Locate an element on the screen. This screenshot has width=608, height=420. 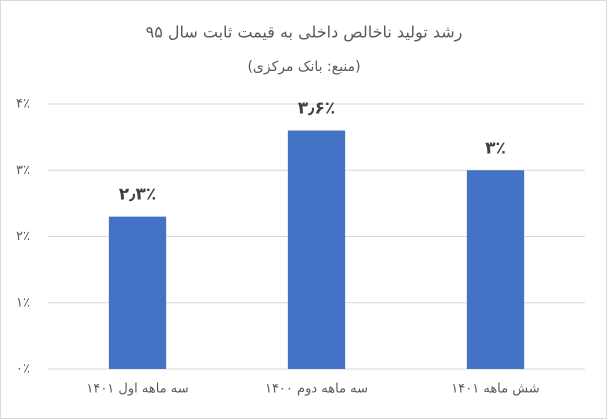
y-tick-label: ۰٪ is located at coordinates (23, 369).